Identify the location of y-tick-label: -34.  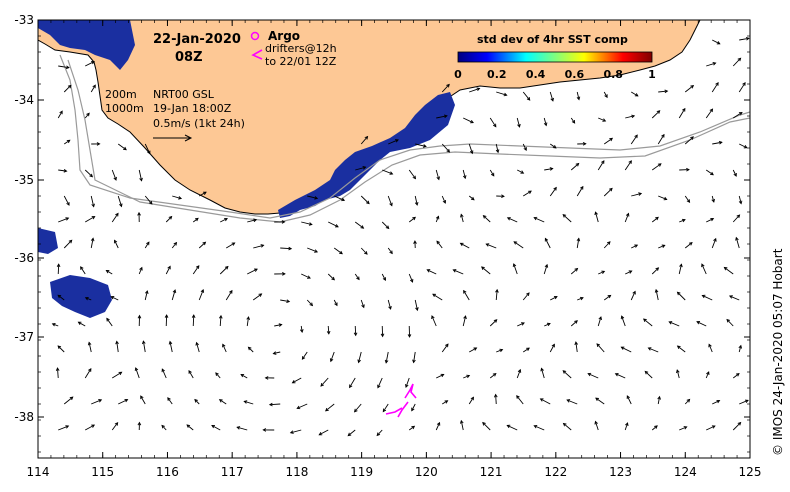
(24, 100).